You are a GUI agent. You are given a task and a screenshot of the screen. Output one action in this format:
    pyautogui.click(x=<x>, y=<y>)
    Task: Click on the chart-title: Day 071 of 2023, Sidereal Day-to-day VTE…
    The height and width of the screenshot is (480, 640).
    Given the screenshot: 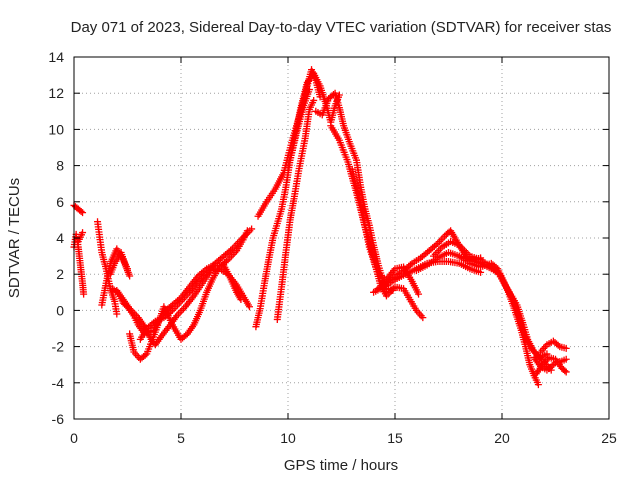 What is the action you would take?
    pyautogui.click(x=341, y=27)
    